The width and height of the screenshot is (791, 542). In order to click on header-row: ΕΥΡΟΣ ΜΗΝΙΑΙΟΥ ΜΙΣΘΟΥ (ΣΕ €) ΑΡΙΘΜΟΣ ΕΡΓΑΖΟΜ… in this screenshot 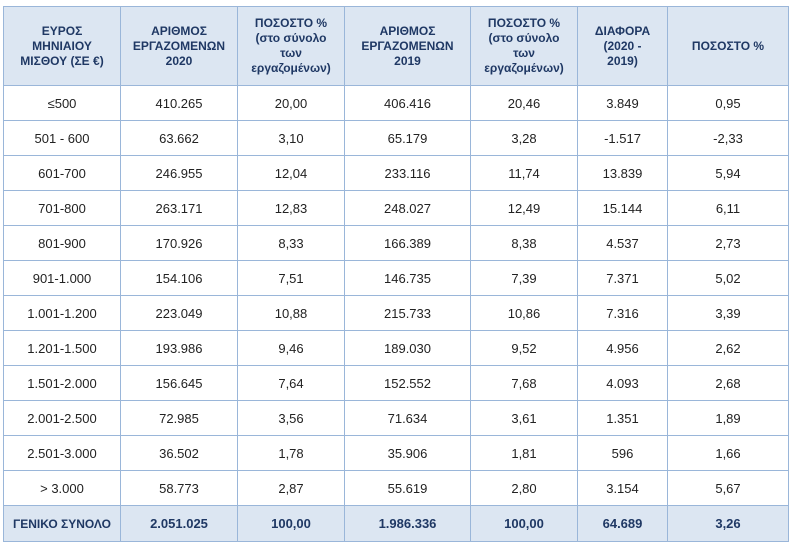, I will do `click(396, 46)`.